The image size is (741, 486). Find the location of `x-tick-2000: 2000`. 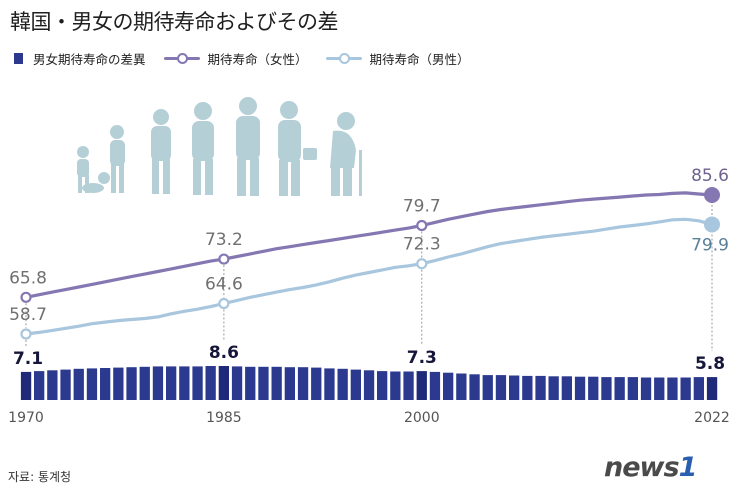

x-tick-2000: 2000 is located at coordinates (422, 418).